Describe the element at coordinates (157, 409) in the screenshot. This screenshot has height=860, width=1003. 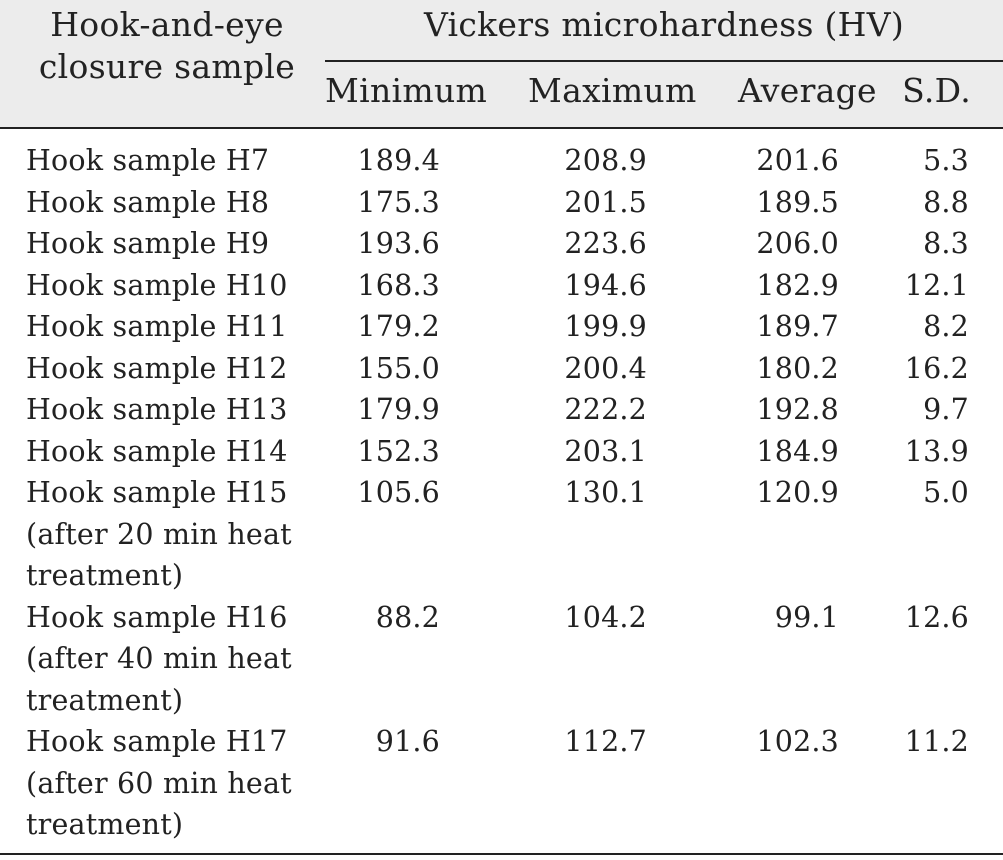
I see `cell-sample-label: Hook sample H13` at that location.